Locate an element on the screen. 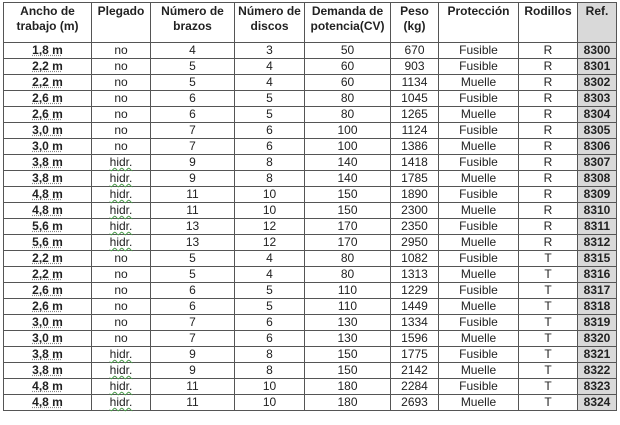 The image size is (620, 425). cell-text: 1449 is located at coordinates (414, 306).